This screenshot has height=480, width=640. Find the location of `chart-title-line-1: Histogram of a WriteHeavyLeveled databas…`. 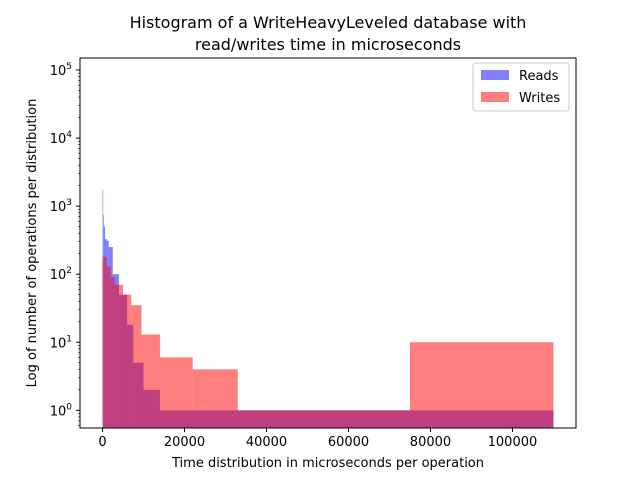

chart-title-line-1: Histogram of a WriteHeavyLeveled databas… is located at coordinates (328, 22).